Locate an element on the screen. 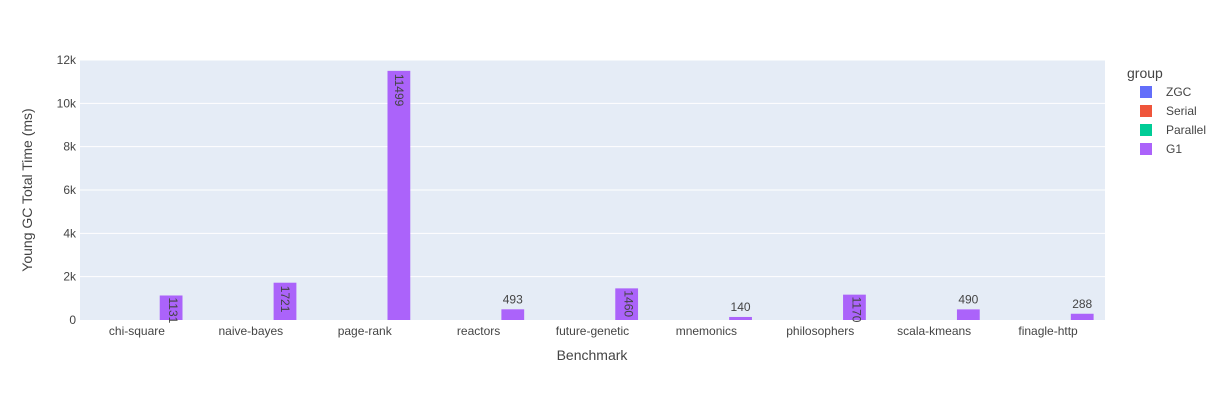  legend-title: group is located at coordinates (1145, 73).